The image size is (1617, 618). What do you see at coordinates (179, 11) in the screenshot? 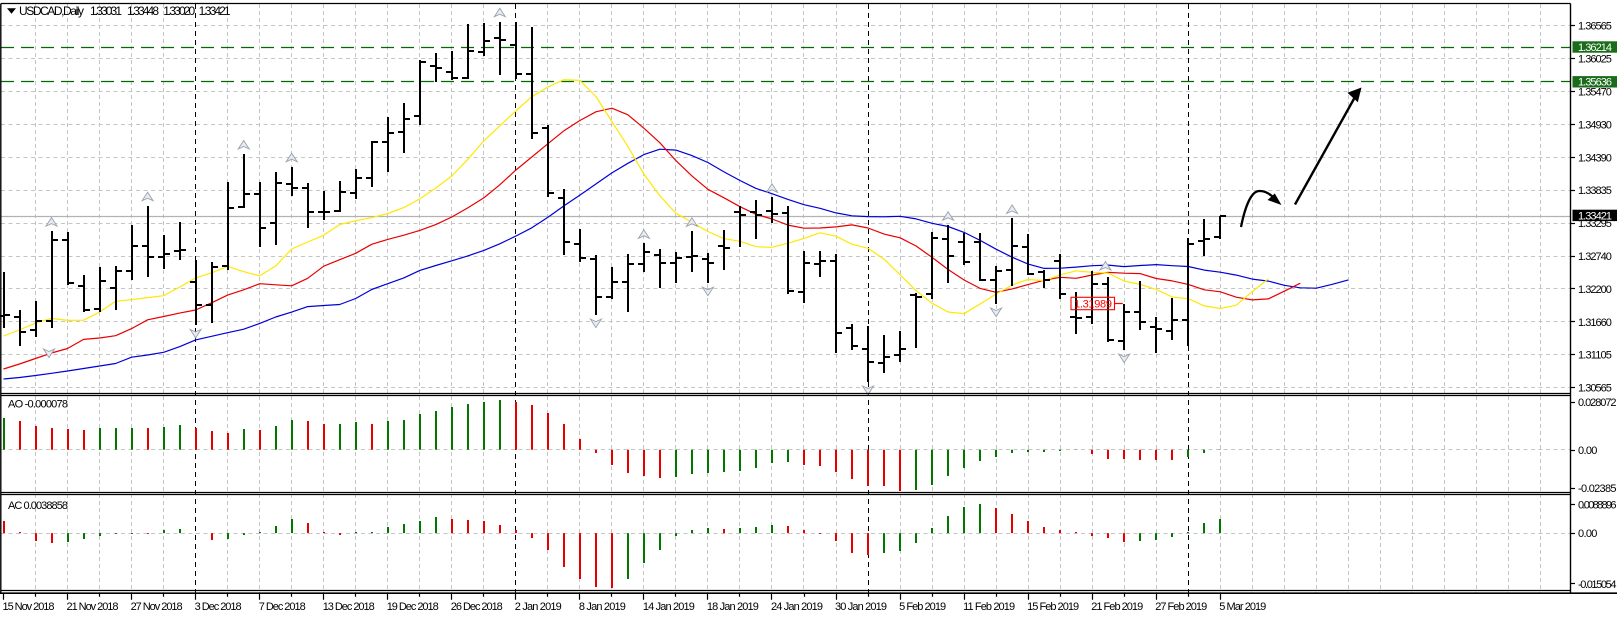
I see `svg-text: 1.33020` at bounding box center [179, 11].